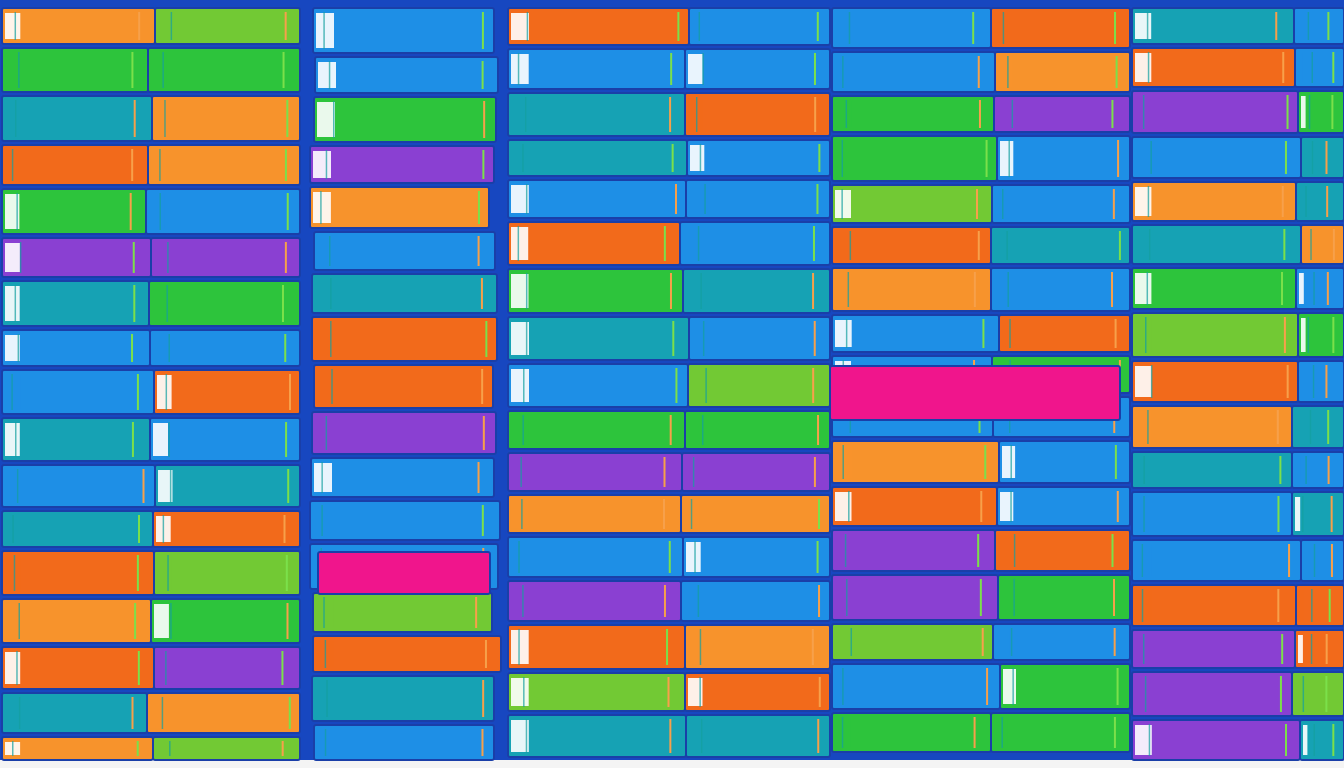 This screenshot has width=1344, height=768. I want to click on magenta-book, so click(404, 573).